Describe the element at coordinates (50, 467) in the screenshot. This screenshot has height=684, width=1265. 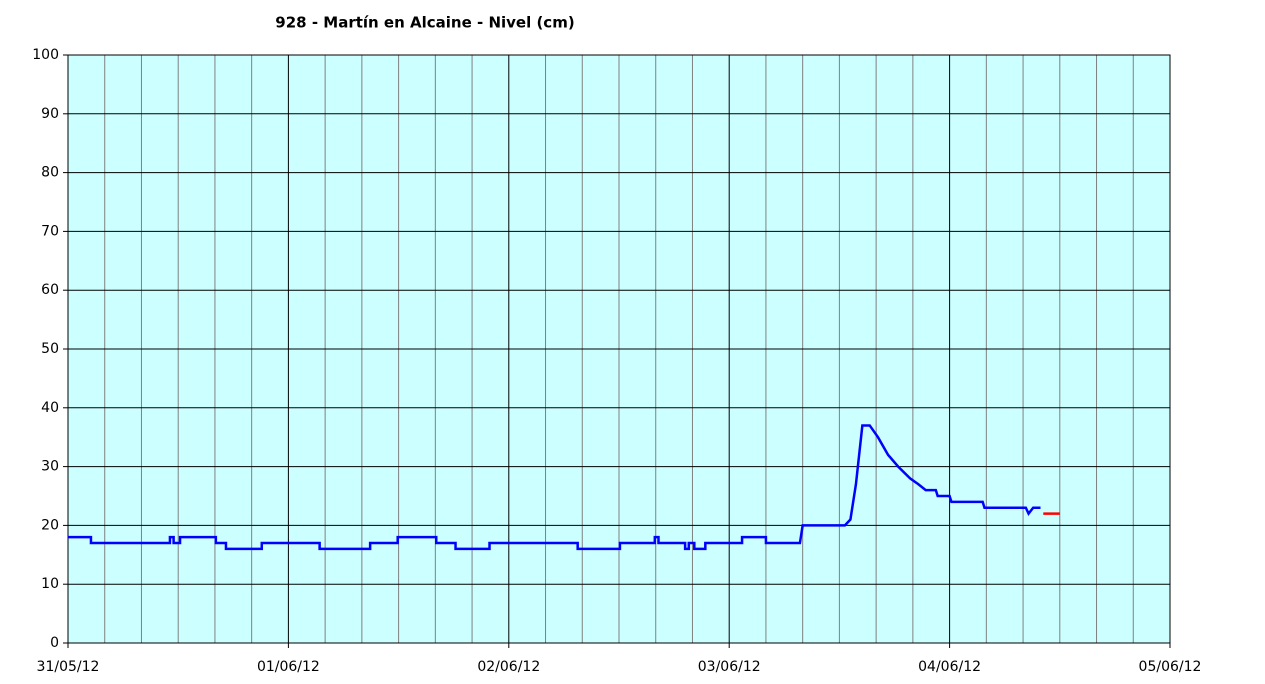
I see `y-tick-label: 30` at that location.